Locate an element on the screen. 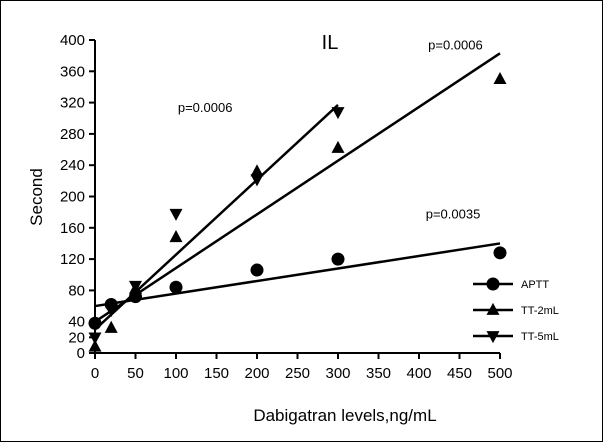  x-ticks: 0 50 100 150 200 250 300 350 400 450 500 is located at coordinates (302, 367).